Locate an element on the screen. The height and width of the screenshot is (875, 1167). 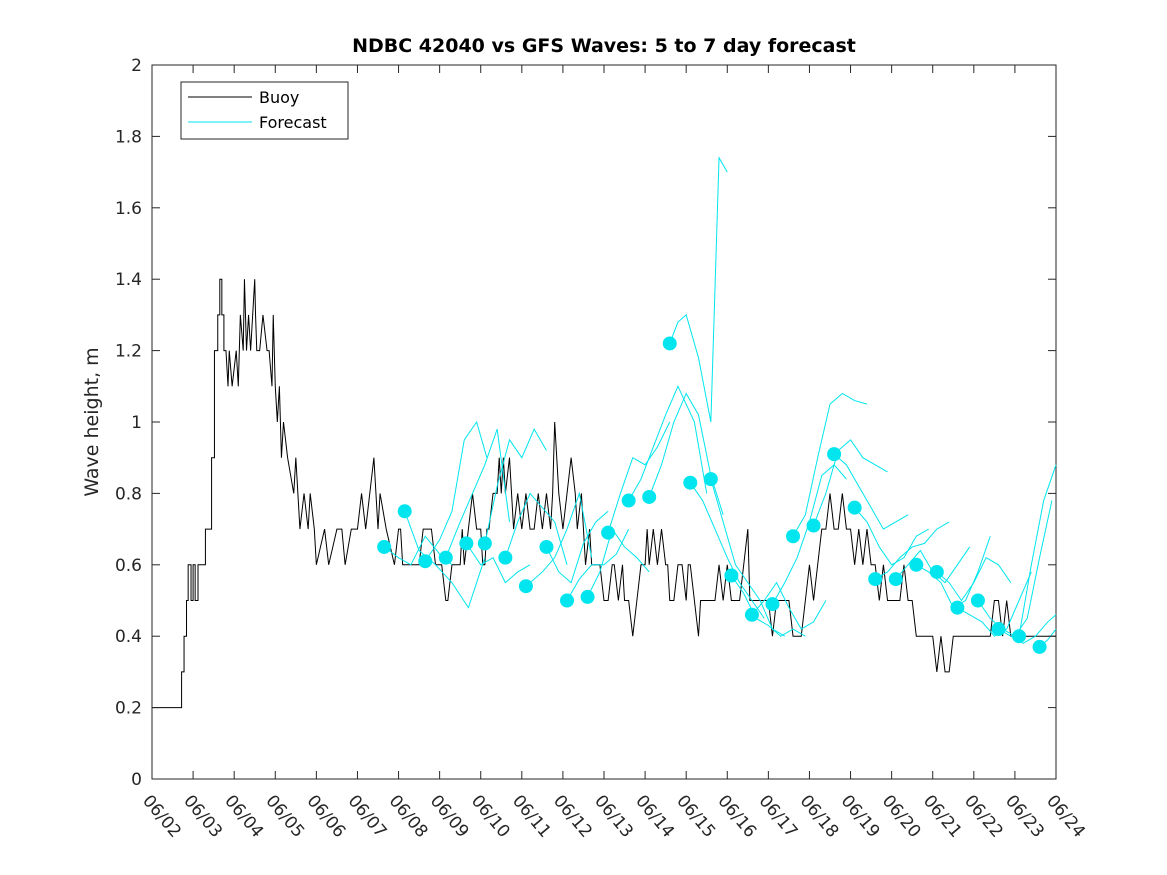
y-tick-label: 0 is located at coordinates (136, 780).